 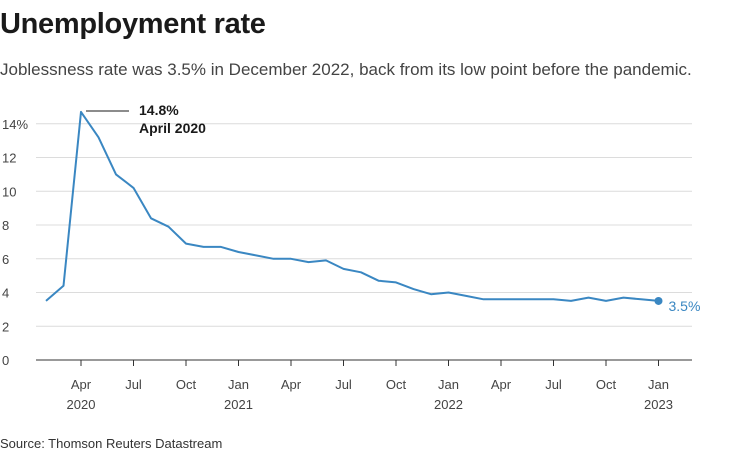 I want to click on annotation-value-label: 14.8%, so click(x=159, y=110).